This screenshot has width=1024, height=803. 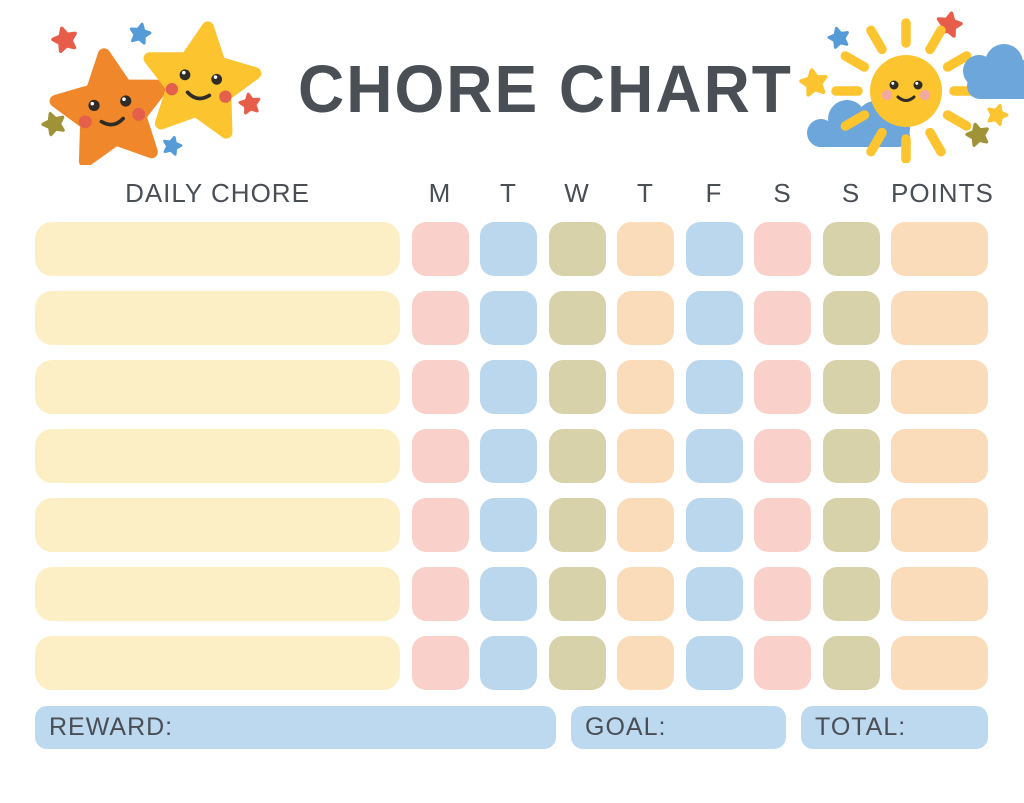 What do you see at coordinates (440, 192) in the screenshot?
I see `column-header-day-mon: M` at bounding box center [440, 192].